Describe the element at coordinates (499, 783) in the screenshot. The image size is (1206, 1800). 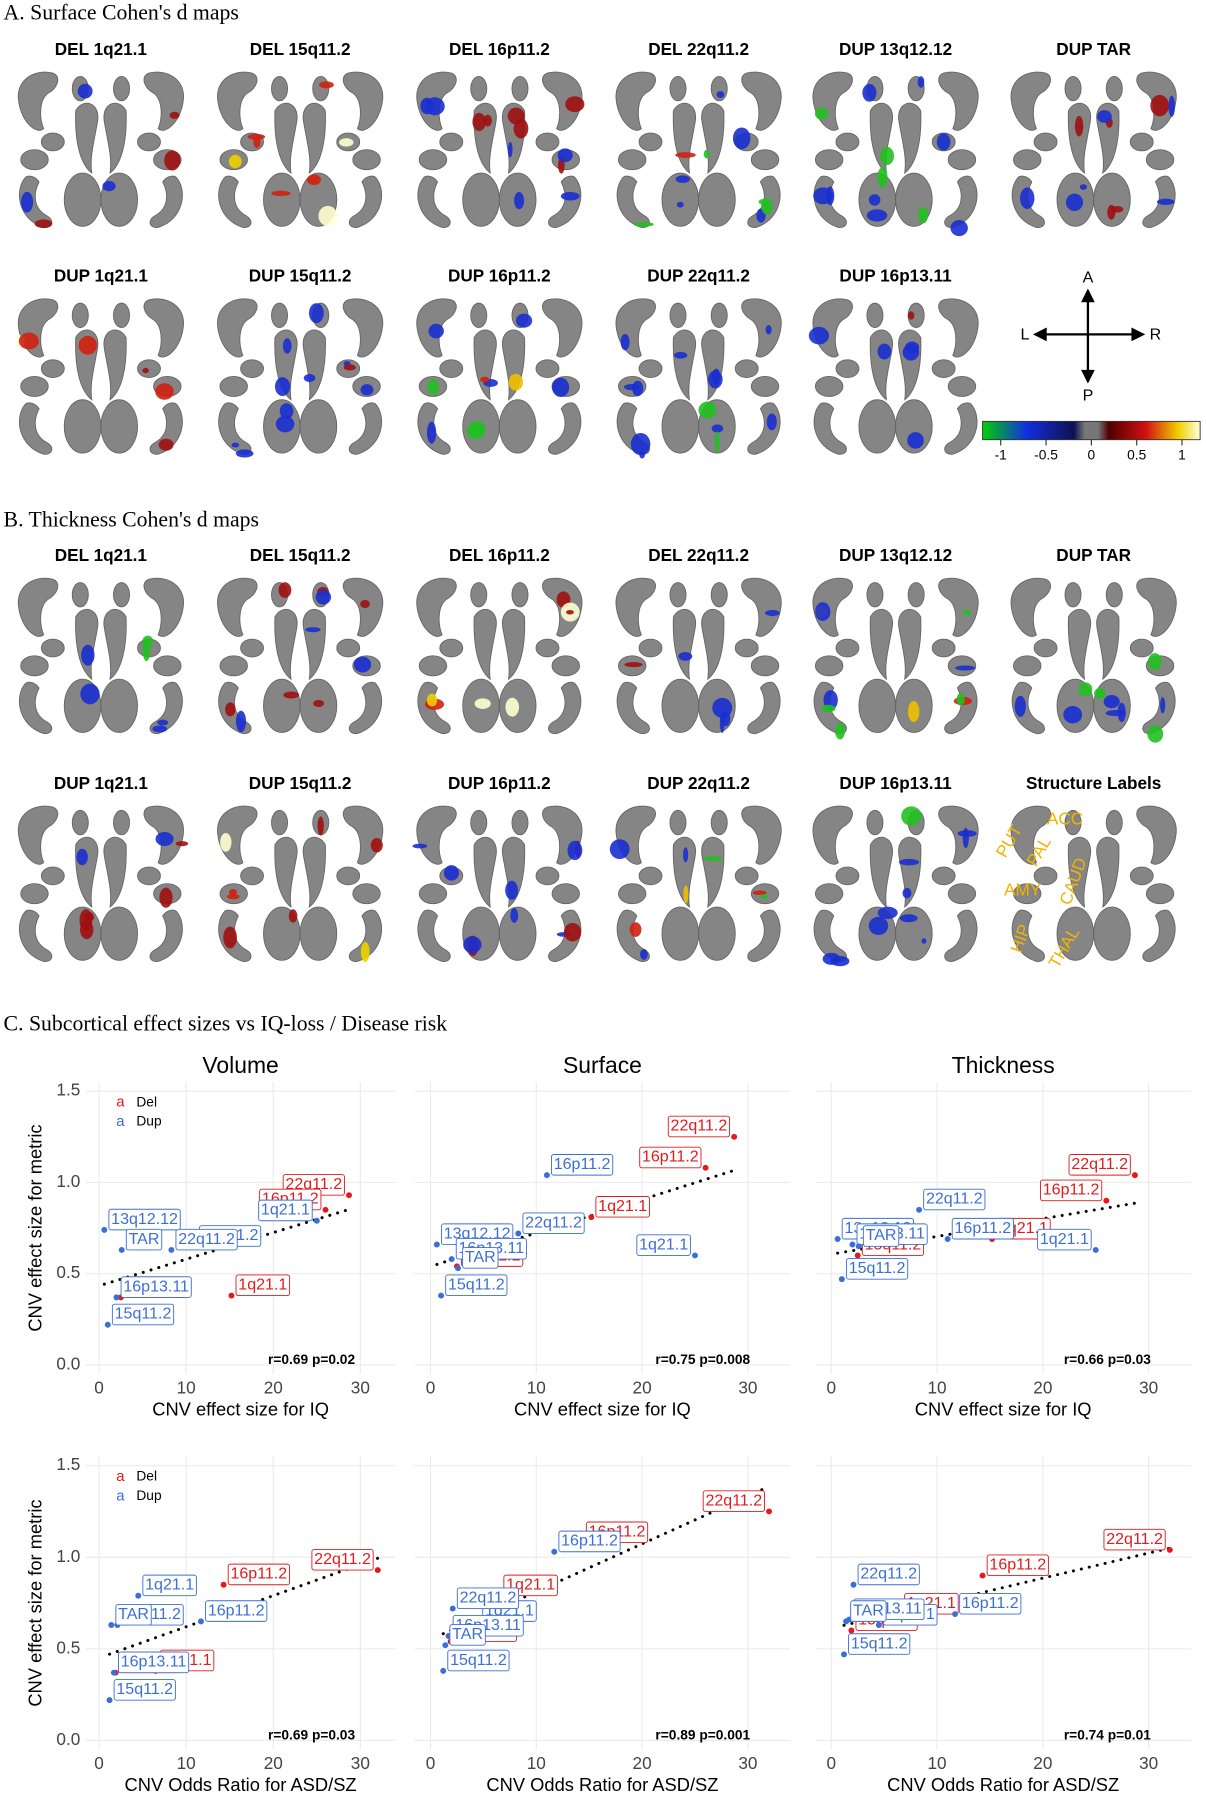
I see `map-title: DUP 16p11.2` at that location.